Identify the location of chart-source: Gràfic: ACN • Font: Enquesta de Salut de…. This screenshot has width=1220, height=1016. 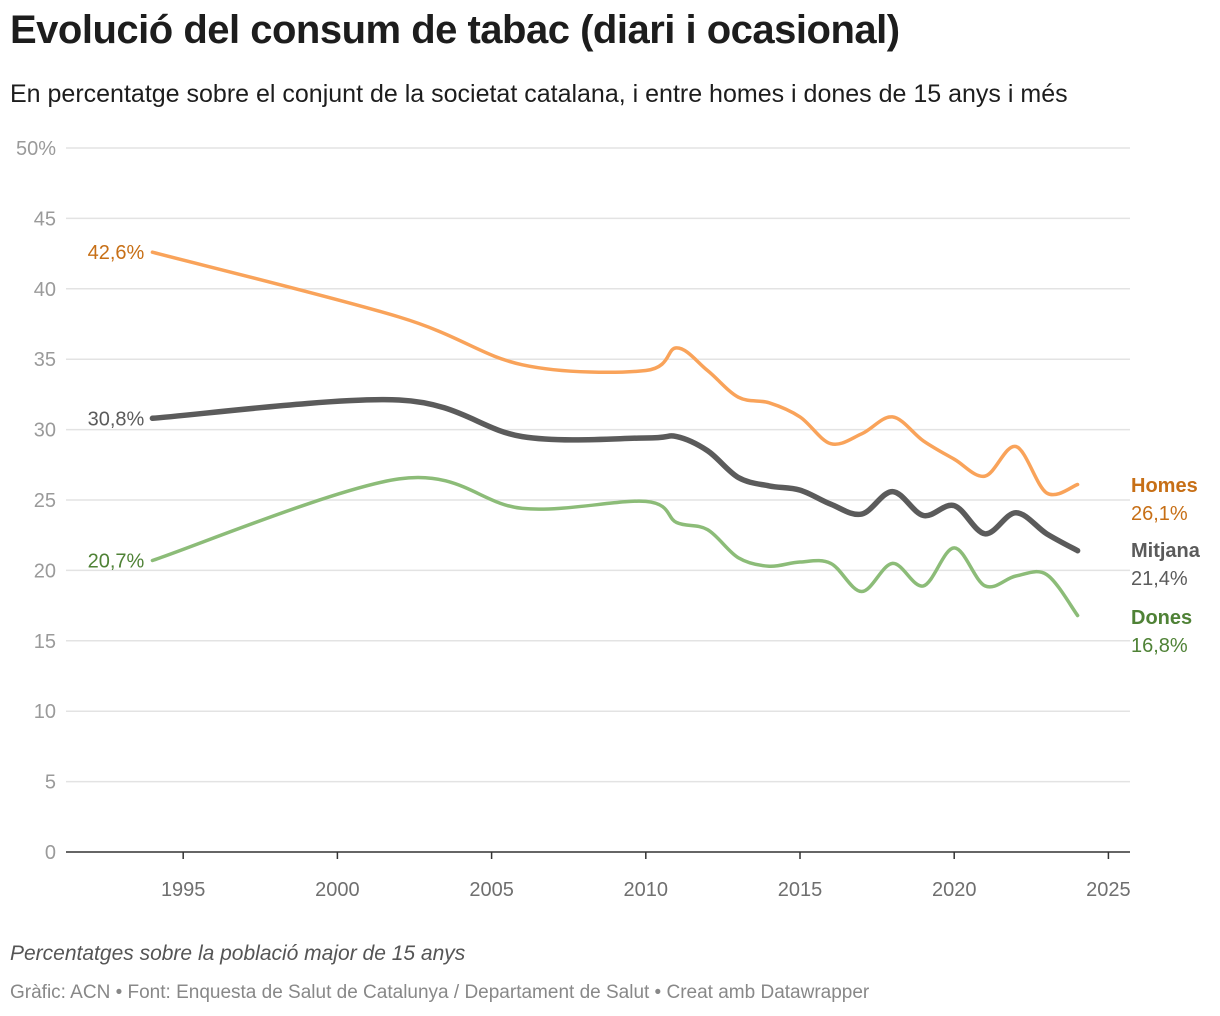
(440, 992).